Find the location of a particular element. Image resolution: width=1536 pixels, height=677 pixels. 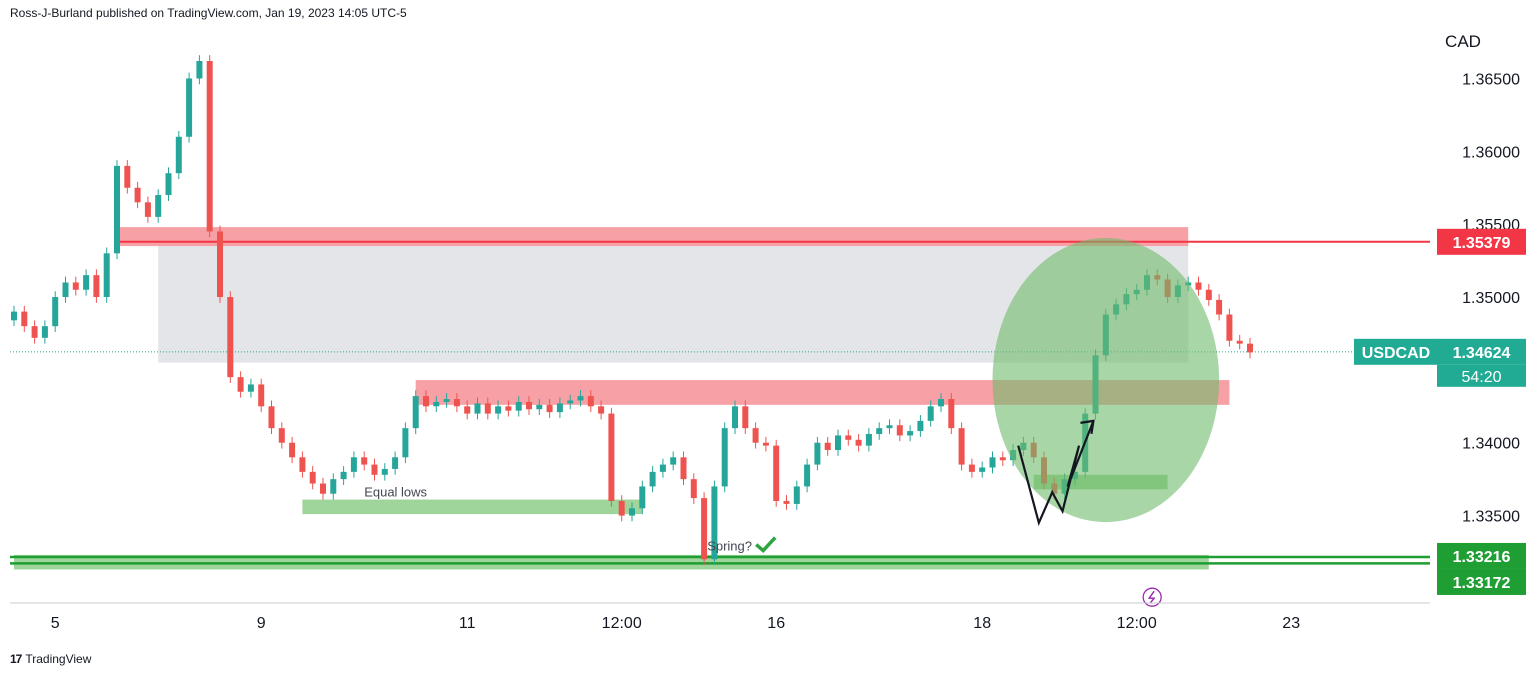

last-price-label-bg is located at coordinates (1481, 351).